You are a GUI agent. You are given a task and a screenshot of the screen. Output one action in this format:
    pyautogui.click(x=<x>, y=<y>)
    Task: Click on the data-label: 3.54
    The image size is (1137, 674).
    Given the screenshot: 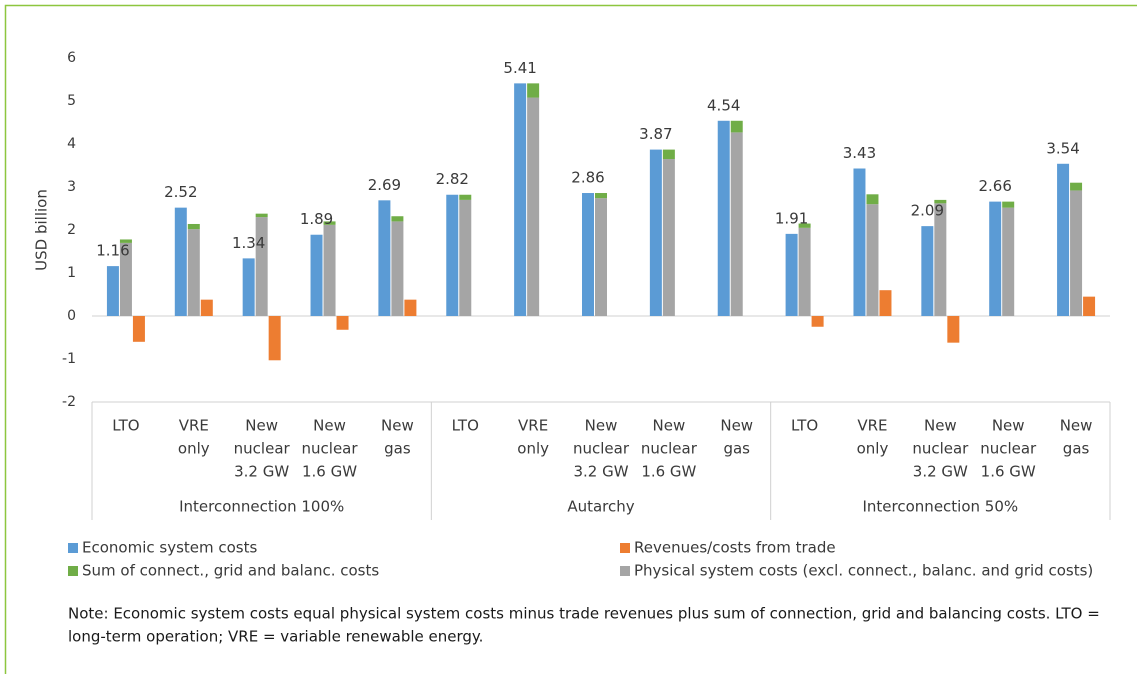 What is the action you would take?
    pyautogui.click(x=1062, y=148)
    